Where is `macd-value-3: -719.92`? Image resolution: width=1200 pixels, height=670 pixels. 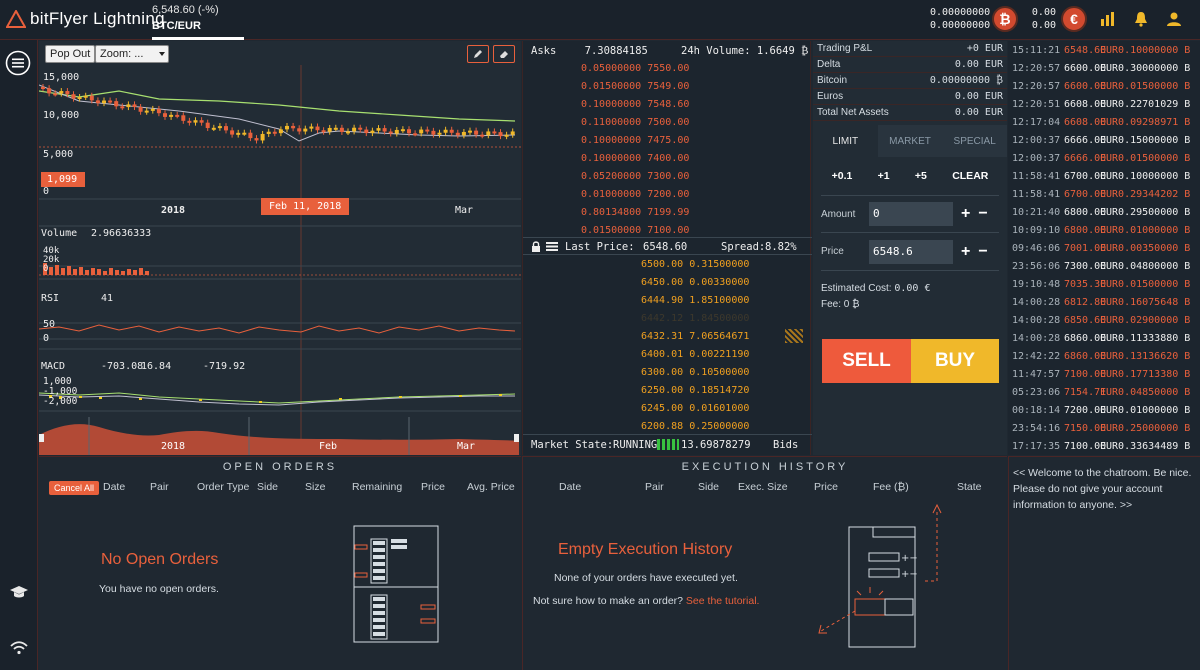
macd-value-3: -719.92 is located at coordinates (224, 366).